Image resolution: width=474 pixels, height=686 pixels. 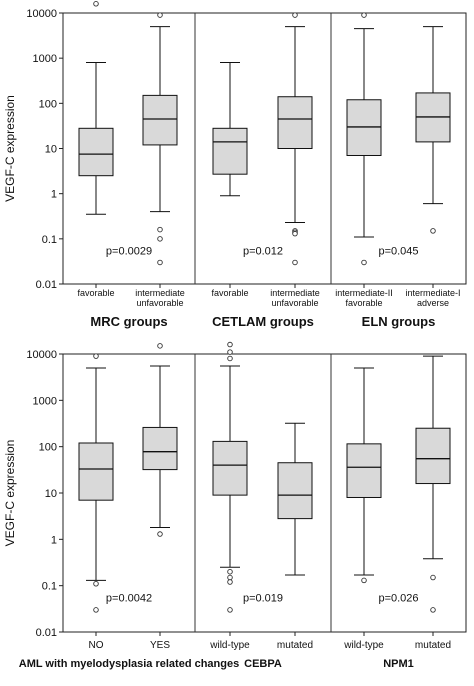 I want to click on panel-title: ELN groups, so click(x=399, y=321).